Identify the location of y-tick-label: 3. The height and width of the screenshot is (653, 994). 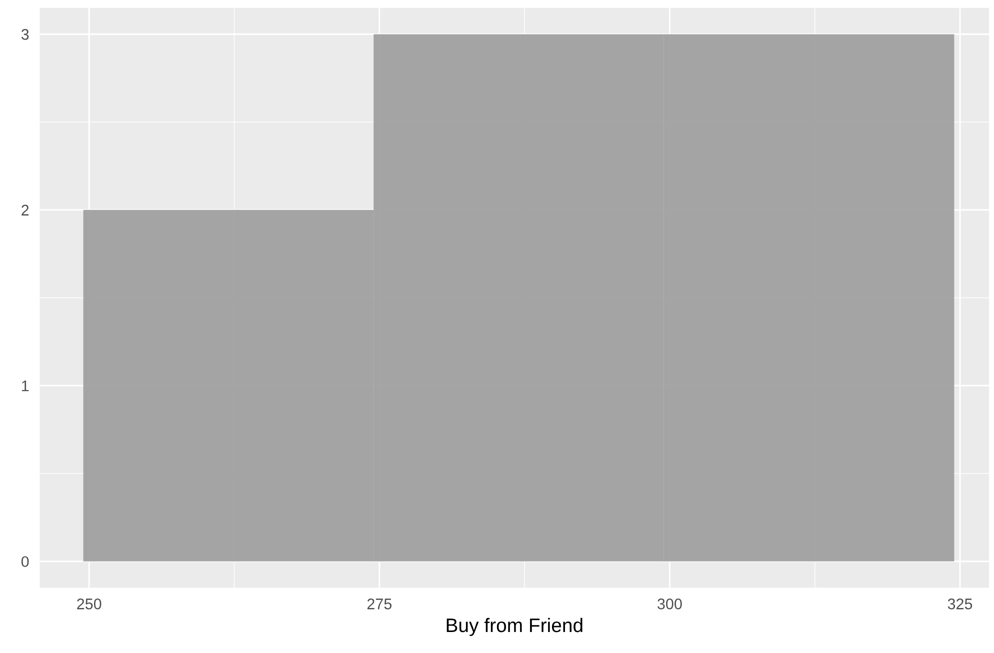
(25, 34).